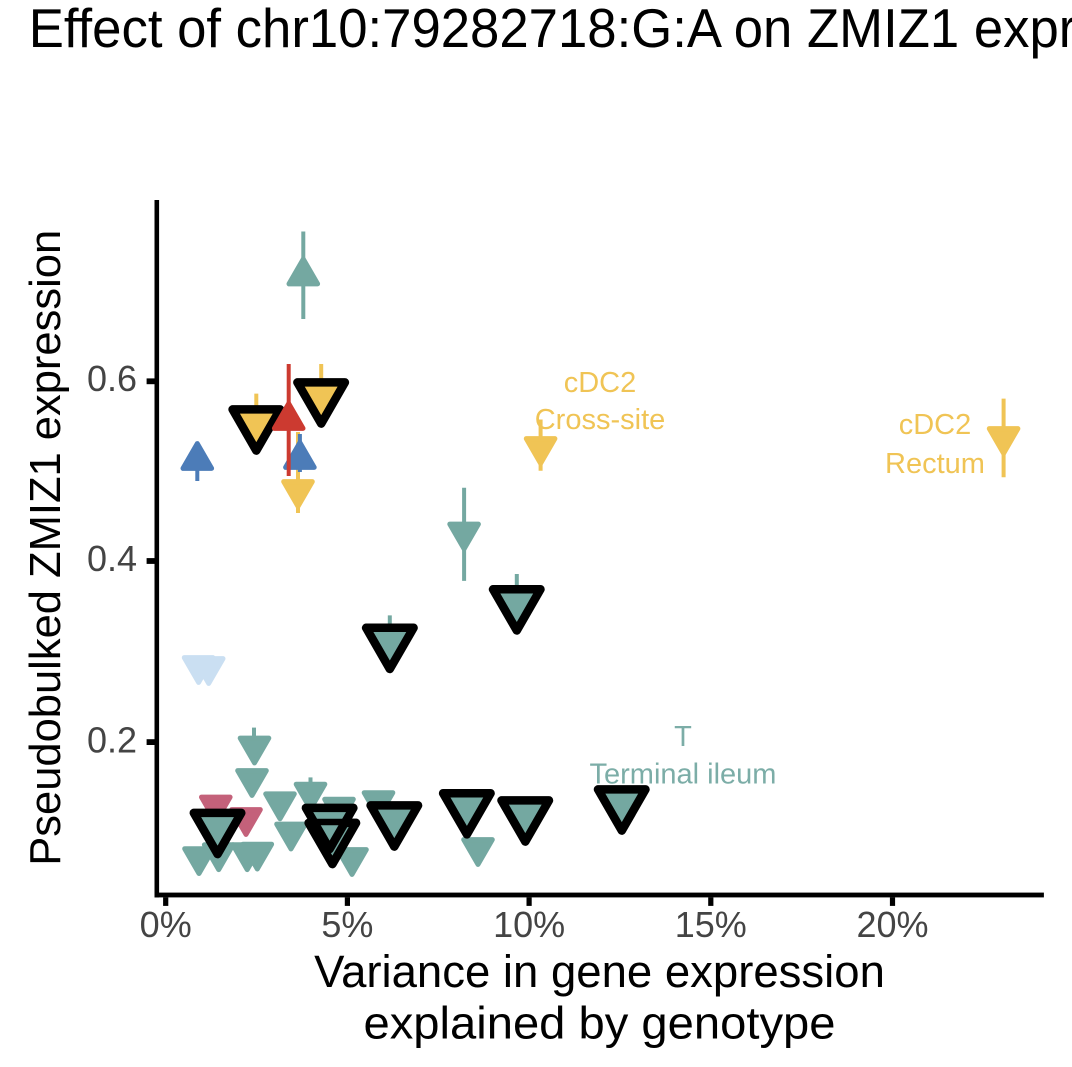 This screenshot has height=1067, width=1072. Describe the element at coordinates (683, 737) in the screenshot. I see `svg-text: T` at that location.